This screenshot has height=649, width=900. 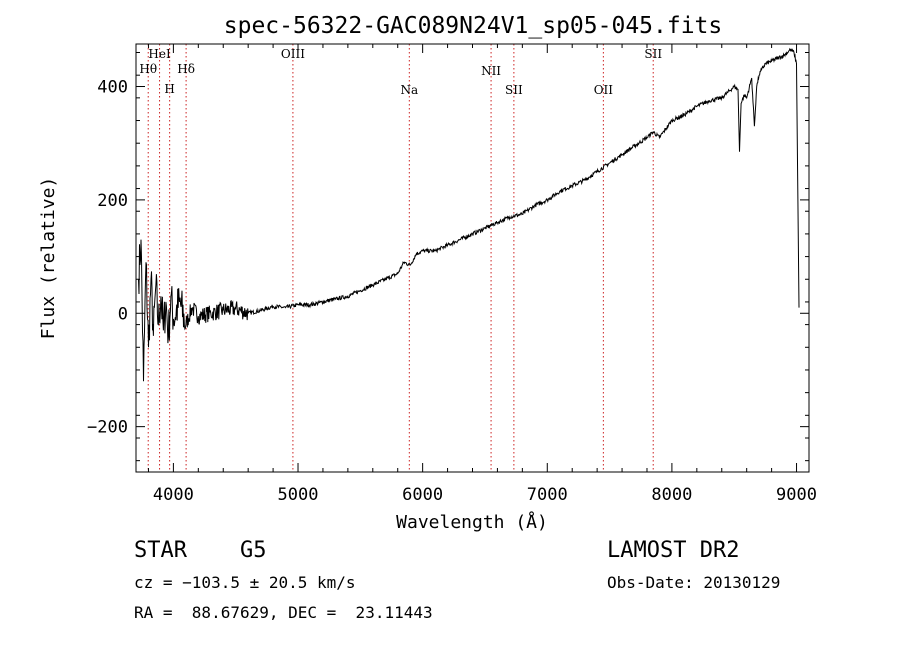 I want to click on y-tick-label: 400, so click(x=112, y=88).